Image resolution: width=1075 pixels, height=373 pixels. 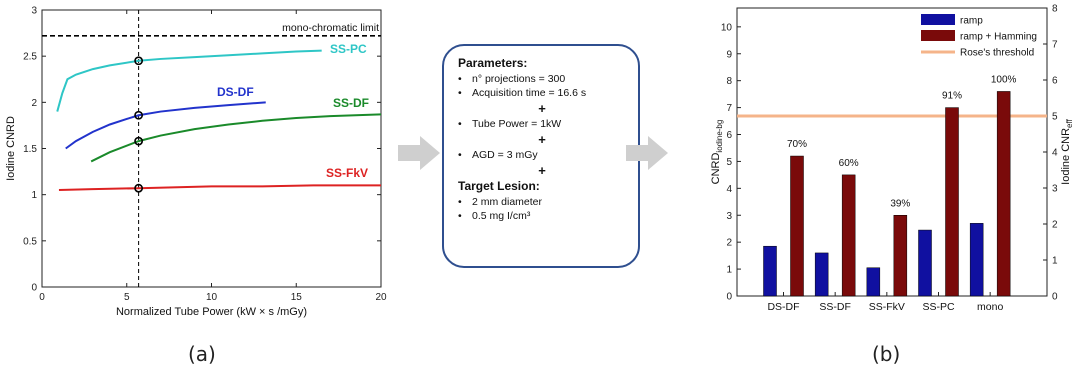 What do you see at coordinates (519, 79) in the screenshot?
I see `param-projections: n° projections = 300` at bounding box center [519, 79].